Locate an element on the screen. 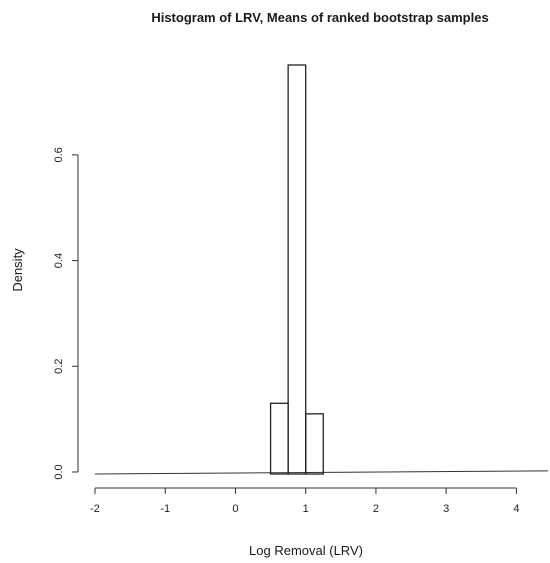 The height and width of the screenshot is (563, 550). x-tick-label: -1 is located at coordinates (165, 509).